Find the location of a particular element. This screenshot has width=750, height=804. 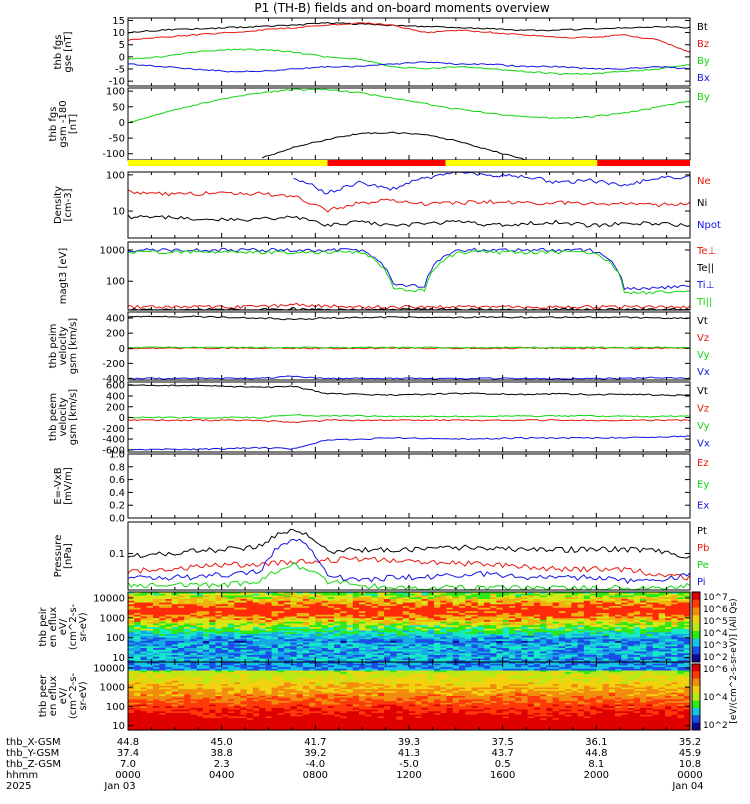

series-line-Ti⊥ is located at coordinates (409, 268).